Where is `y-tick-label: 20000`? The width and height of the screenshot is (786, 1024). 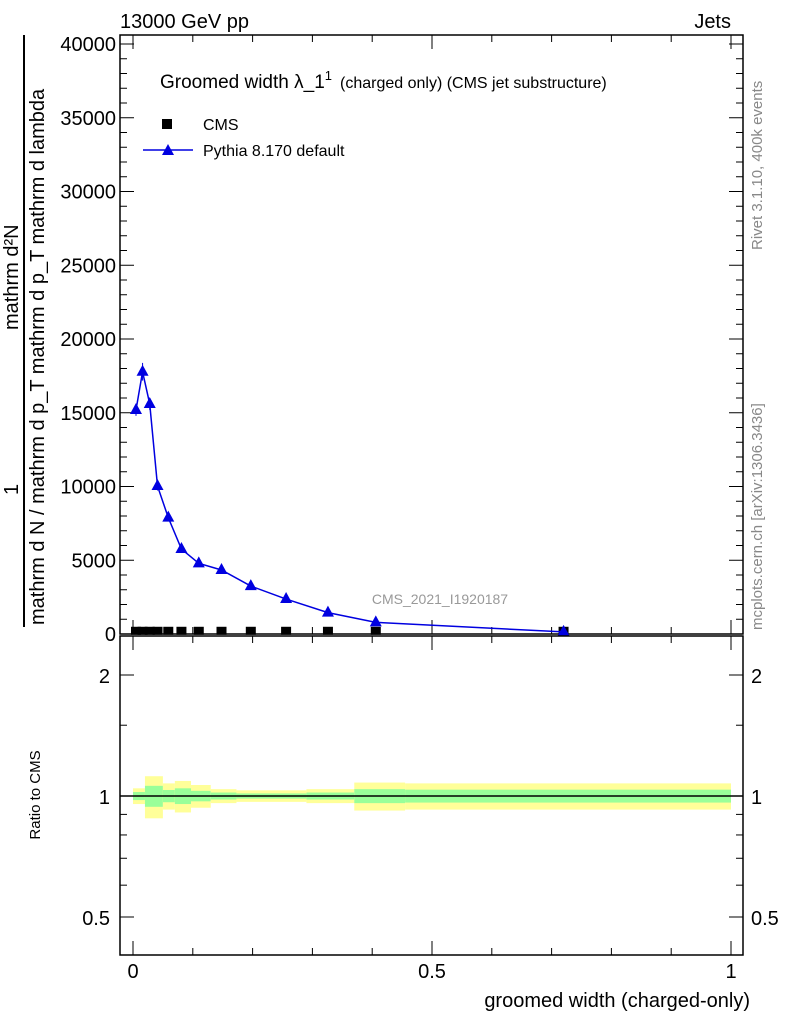
y-tick-label: 20000 is located at coordinates (88, 340).